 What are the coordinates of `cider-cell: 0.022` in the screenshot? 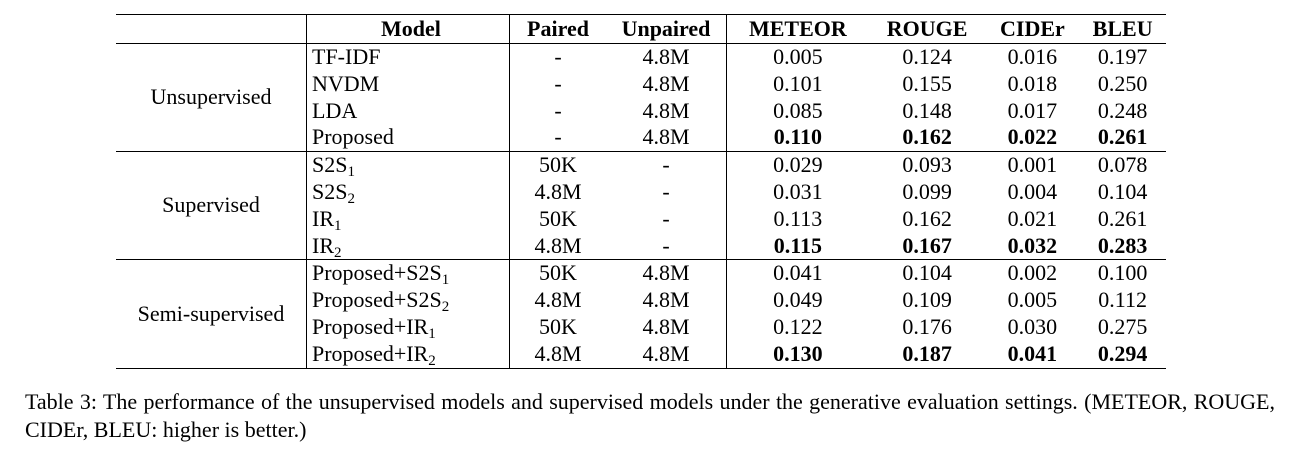 It's located at (1032, 138).